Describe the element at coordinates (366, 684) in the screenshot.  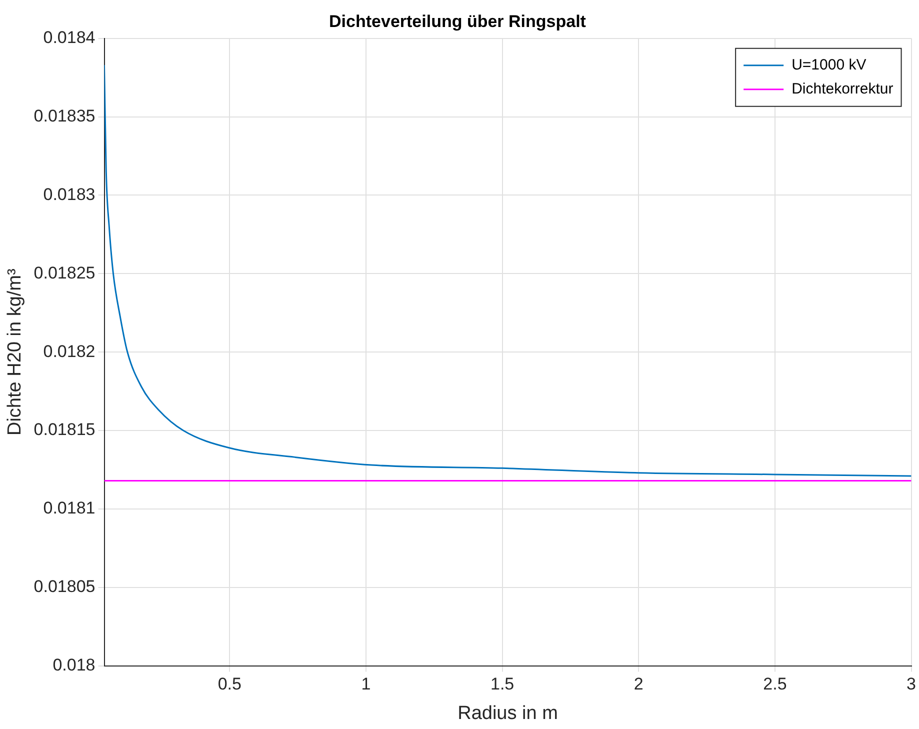
I see `x-tick-label: 1` at that location.